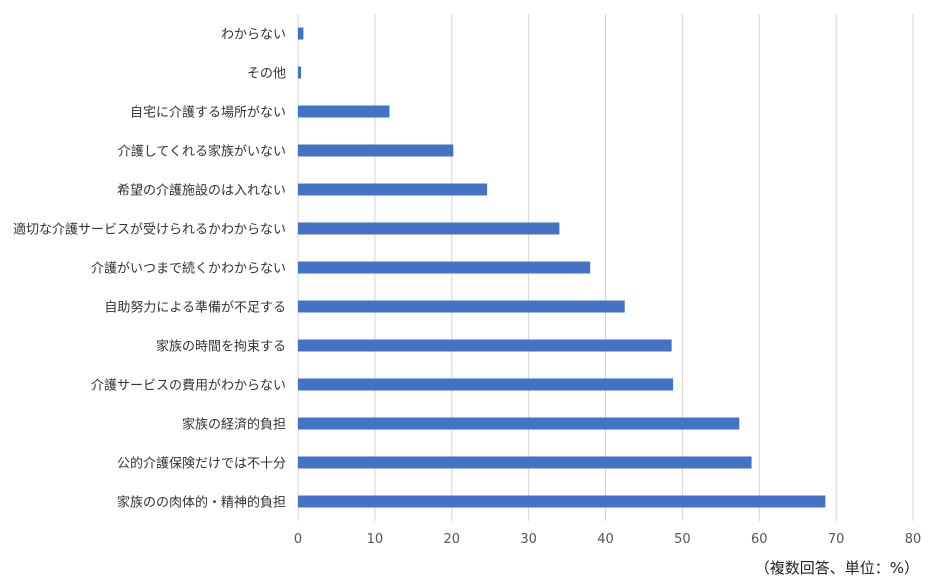  What do you see at coordinates (188, 269) in the screenshot?
I see `category-label: 介護がいつまで続くかわからない` at bounding box center [188, 269].